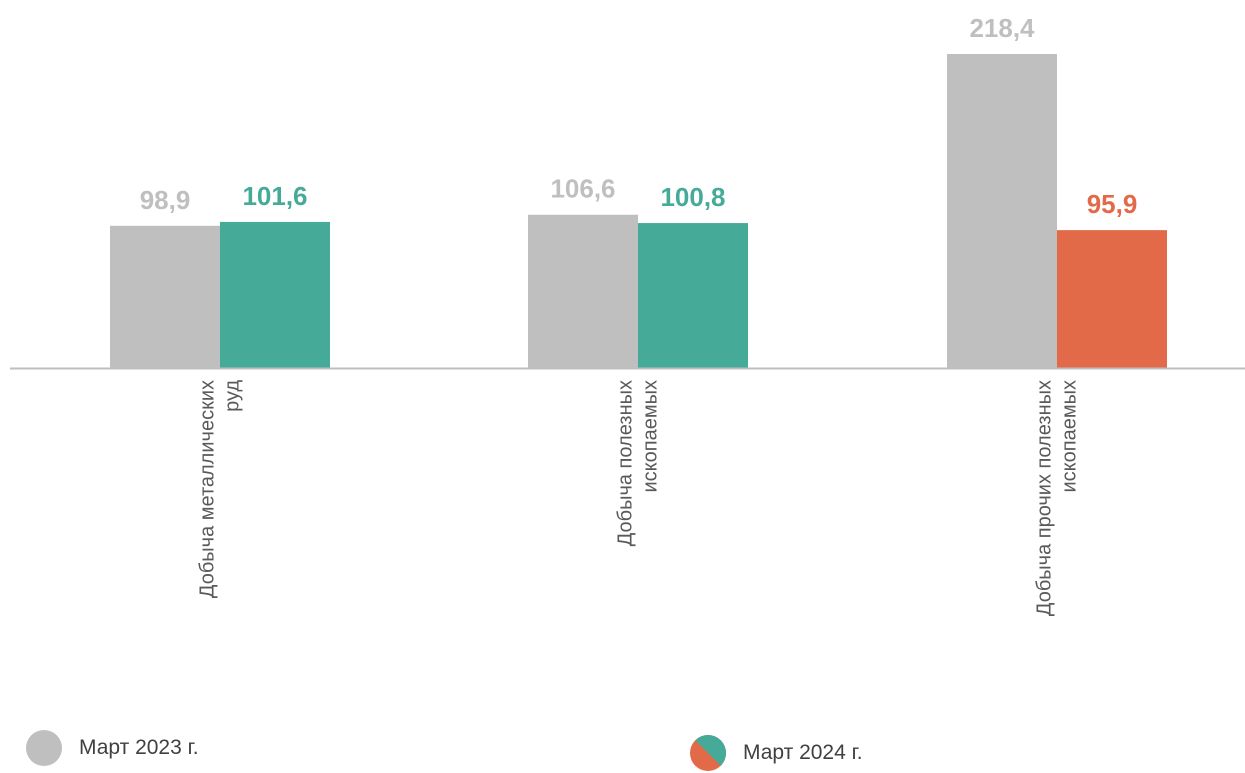 This screenshot has height=773, width=1245. I want to click on data-label-s1-c3: 218,4, so click(1002, 28).